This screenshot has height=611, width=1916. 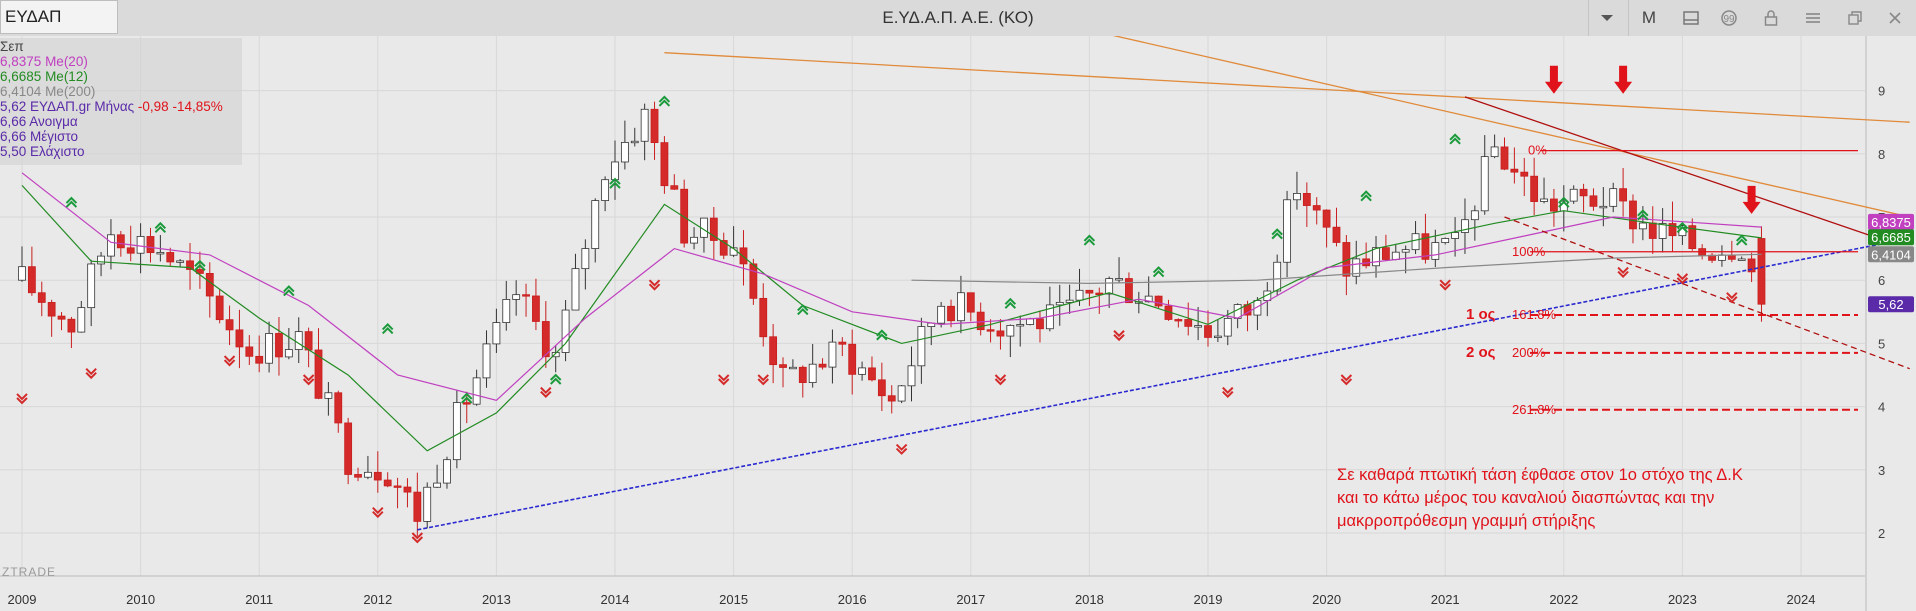 I want to click on x-tick-label: 2023, so click(x=1682, y=599).